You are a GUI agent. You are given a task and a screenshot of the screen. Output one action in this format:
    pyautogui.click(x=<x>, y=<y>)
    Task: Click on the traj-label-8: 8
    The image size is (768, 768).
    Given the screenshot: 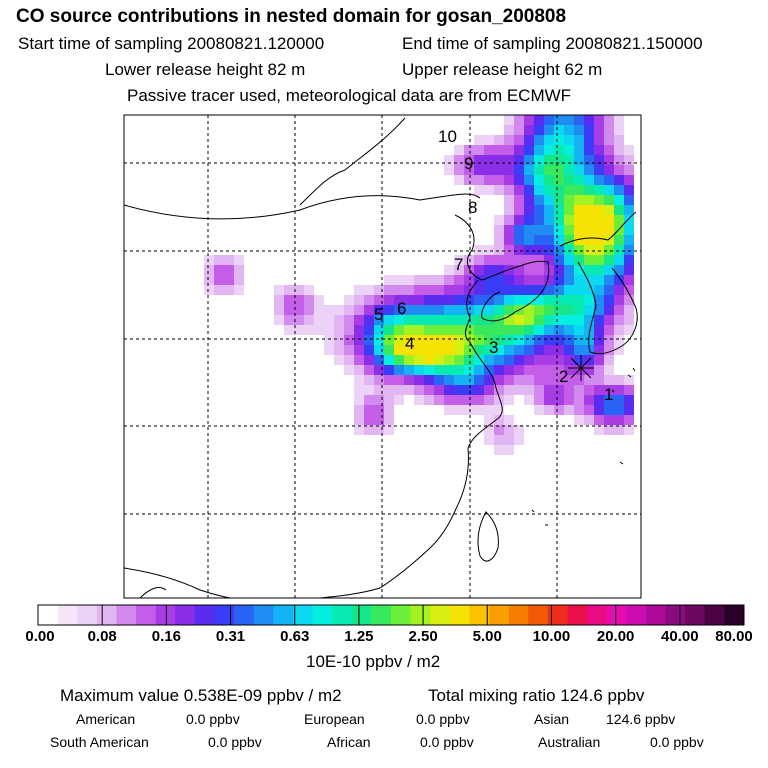 What is the action you would take?
    pyautogui.click(x=472, y=207)
    